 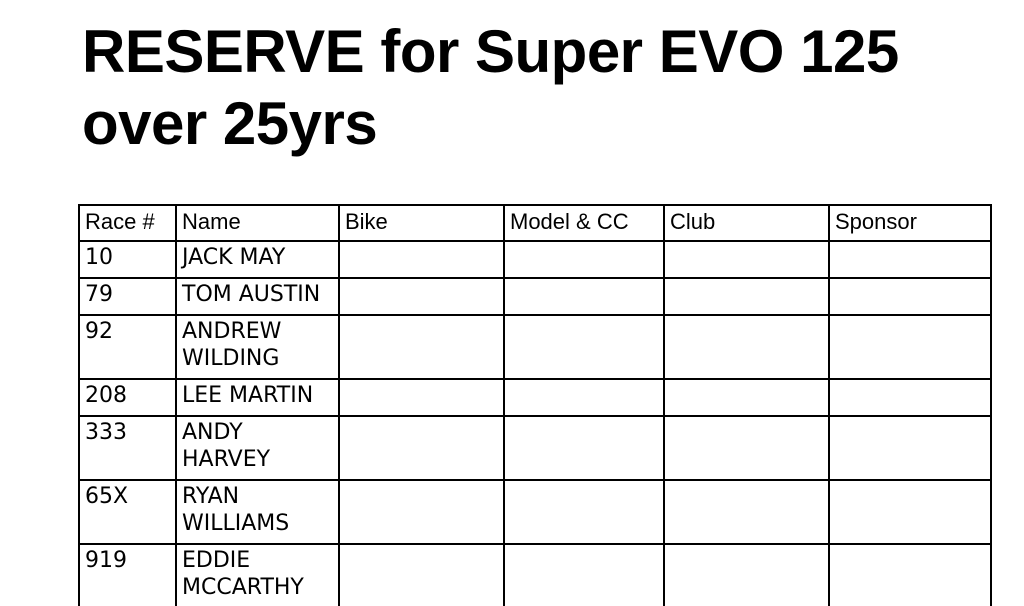 I want to click on table-row: 79 TOM AUSTIN, so click(x=535, y=296).